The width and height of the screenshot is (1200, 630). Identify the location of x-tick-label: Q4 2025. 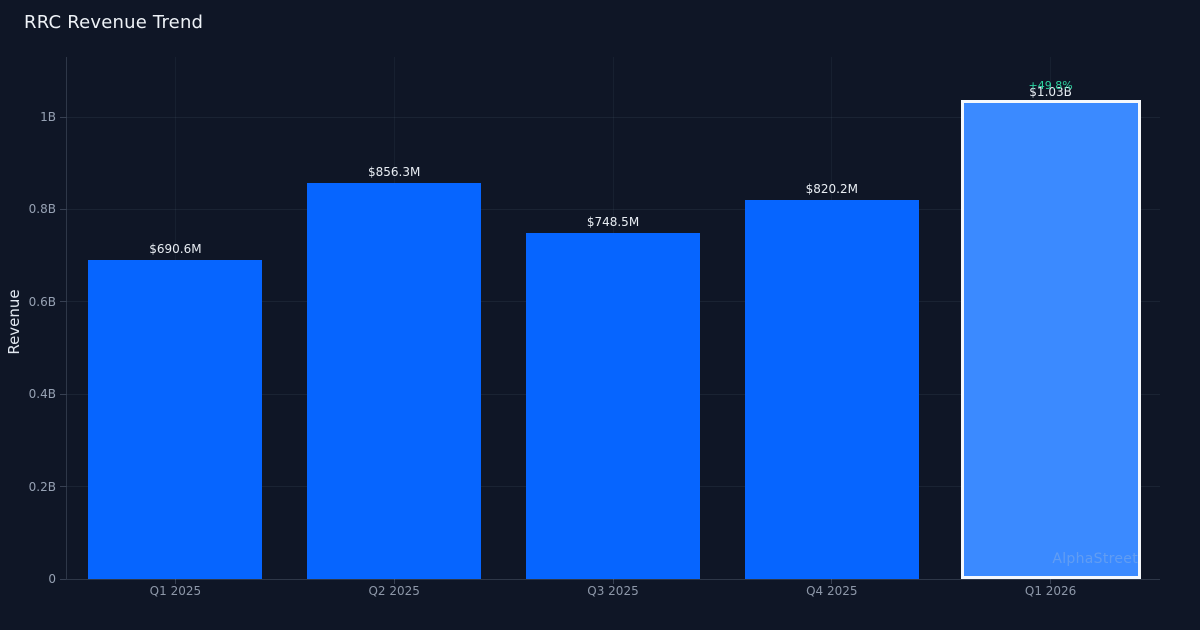
(832, 591).